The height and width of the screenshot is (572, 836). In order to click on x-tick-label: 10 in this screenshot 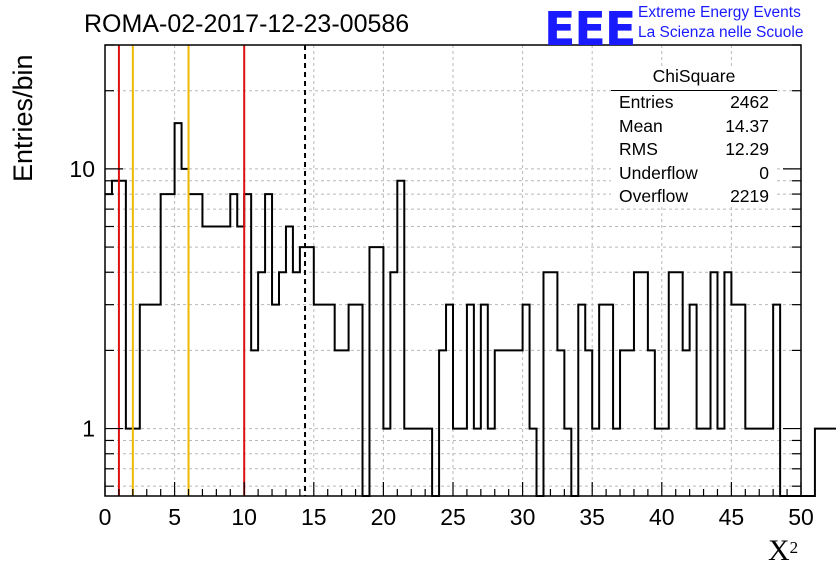, I will do `click(244, 517)`.